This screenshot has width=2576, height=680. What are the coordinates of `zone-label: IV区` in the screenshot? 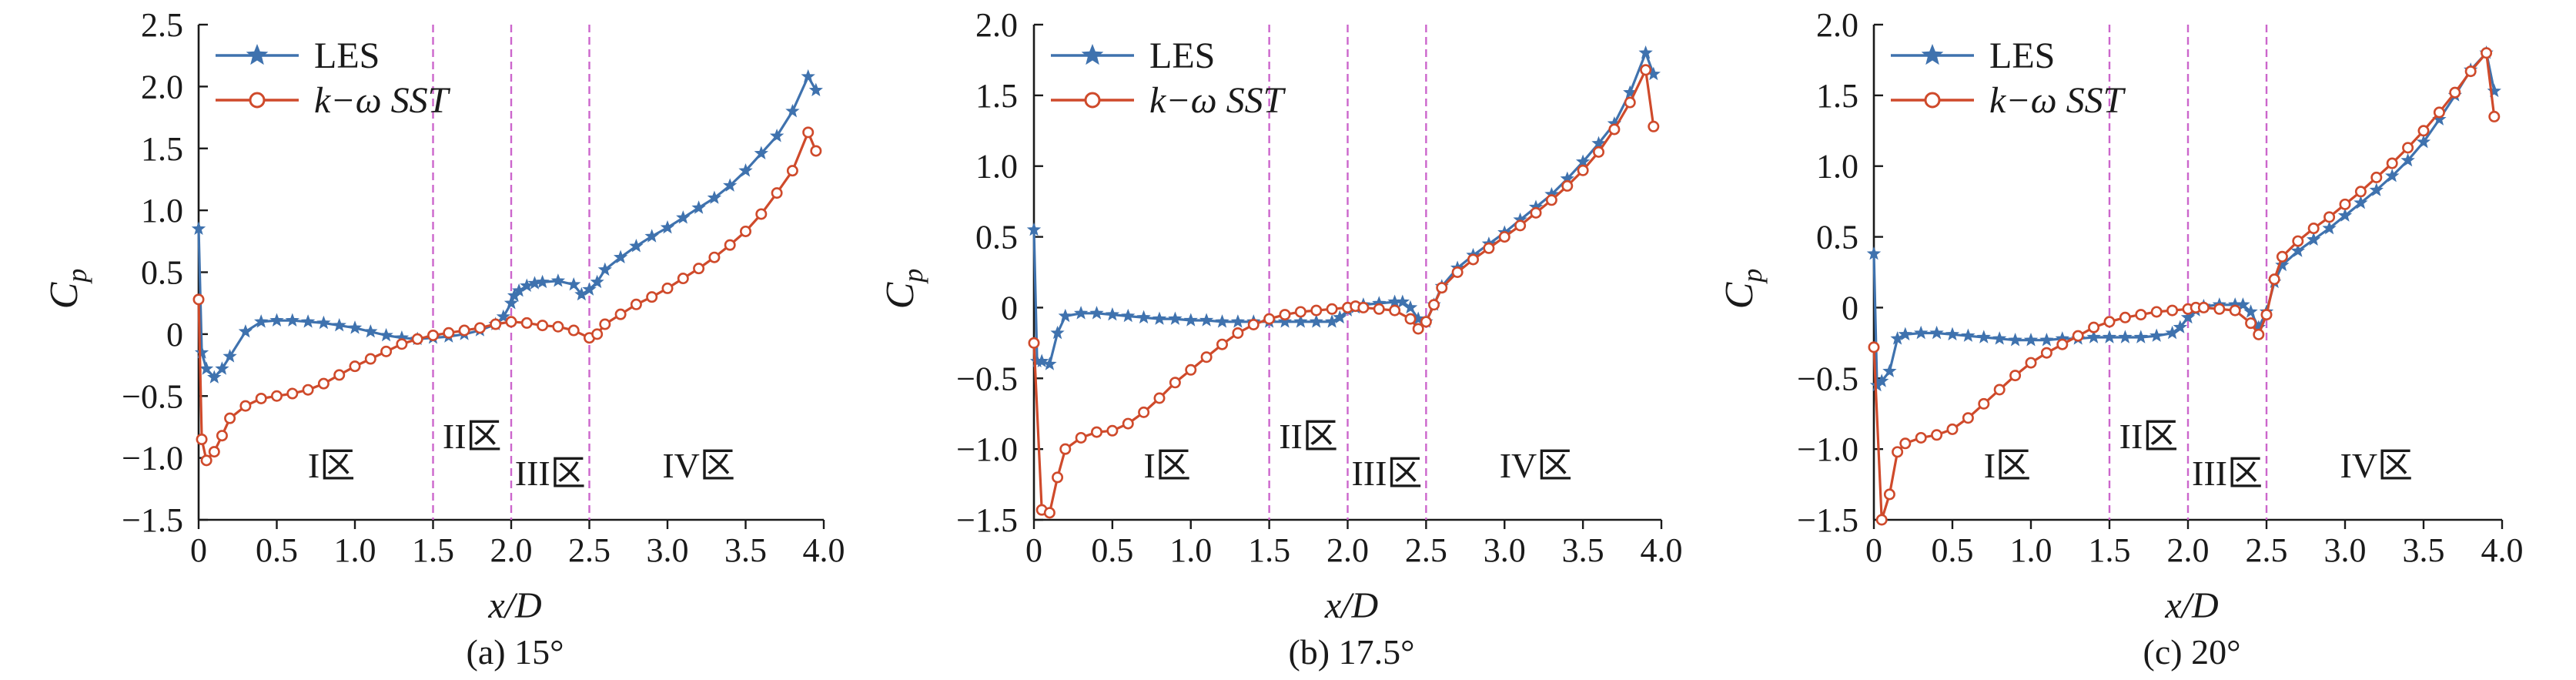 It's located at (2377, 465).